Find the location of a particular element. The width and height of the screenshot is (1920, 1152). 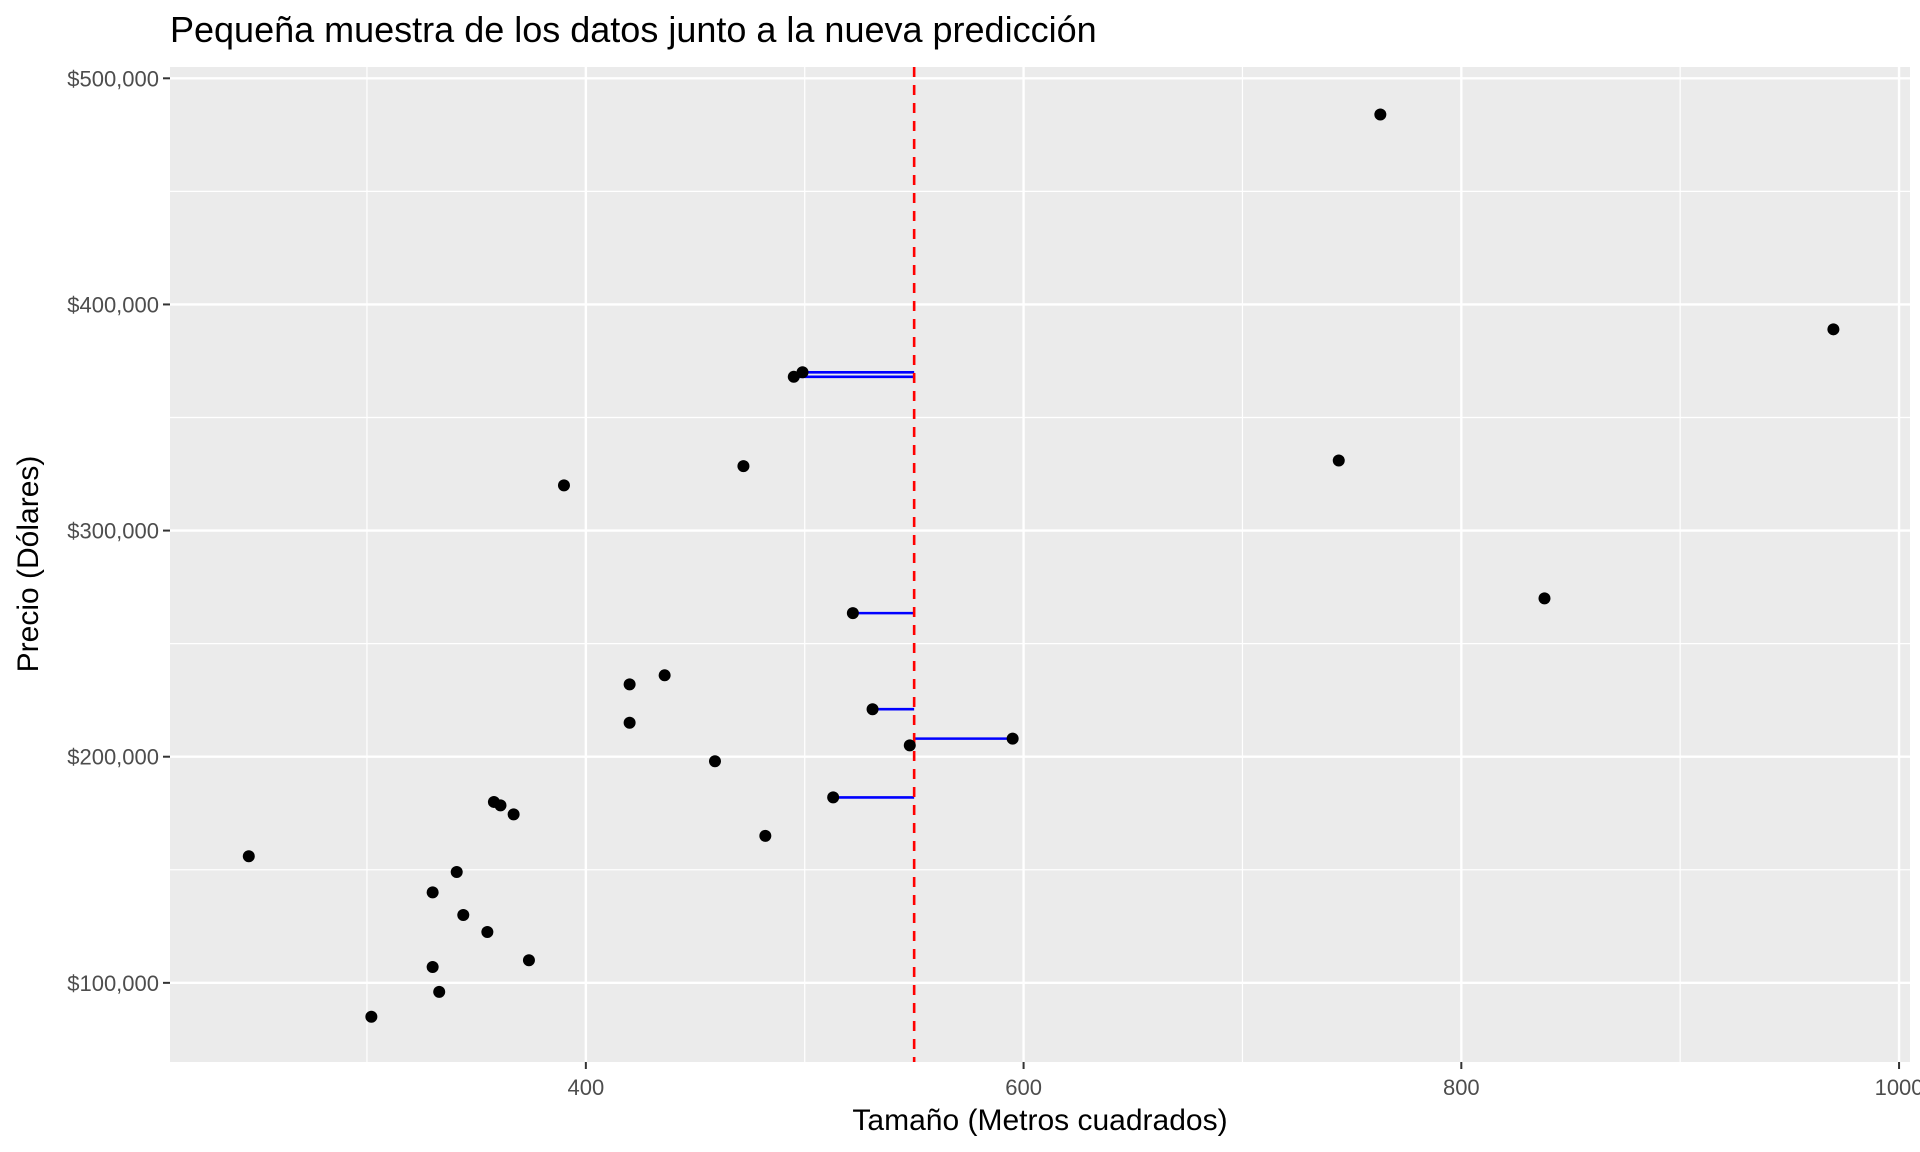

y-axis: $100,000 $200,000 $300,000 $400,000 $500,000 is located at coordinates (118, 531).